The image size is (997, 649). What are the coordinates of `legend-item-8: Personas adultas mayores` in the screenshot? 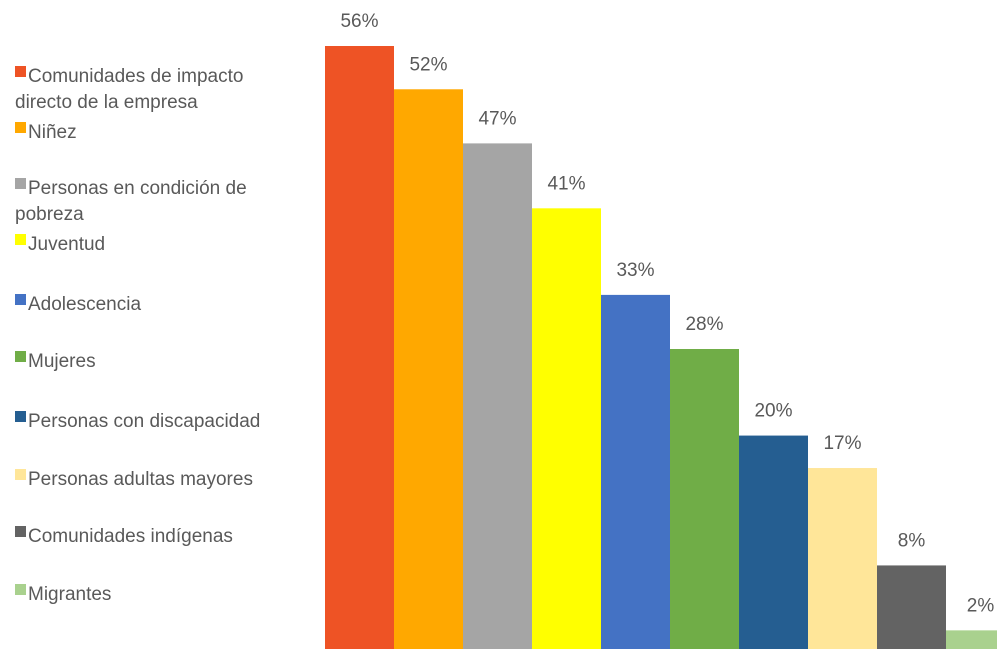 It's located at (134, 479).